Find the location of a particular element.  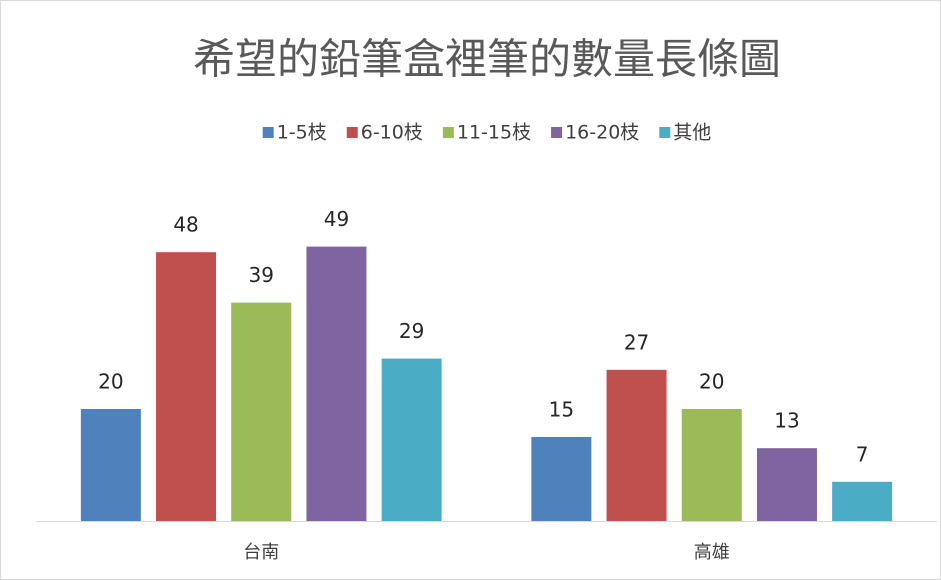

x-tick-label: 台南 is located at coordinates (261, 552).